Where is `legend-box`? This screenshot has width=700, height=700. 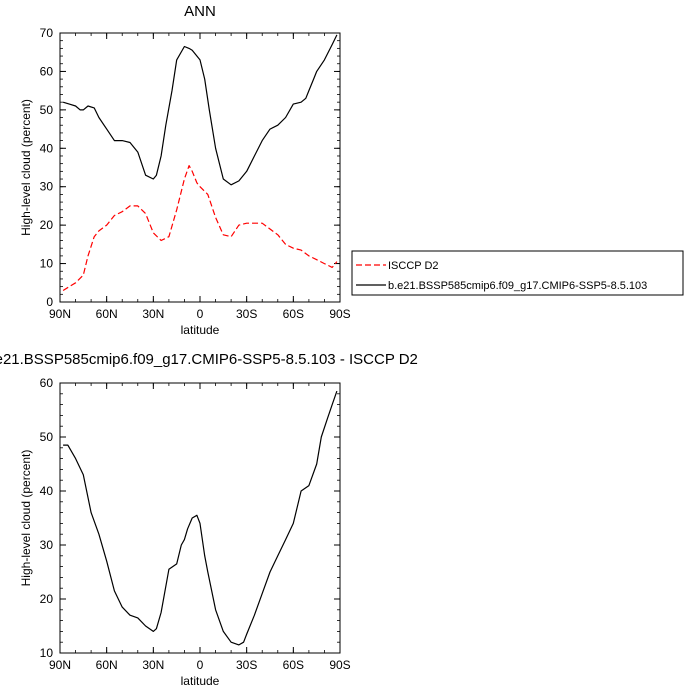 legend-box is located at coordinates (517, 273).